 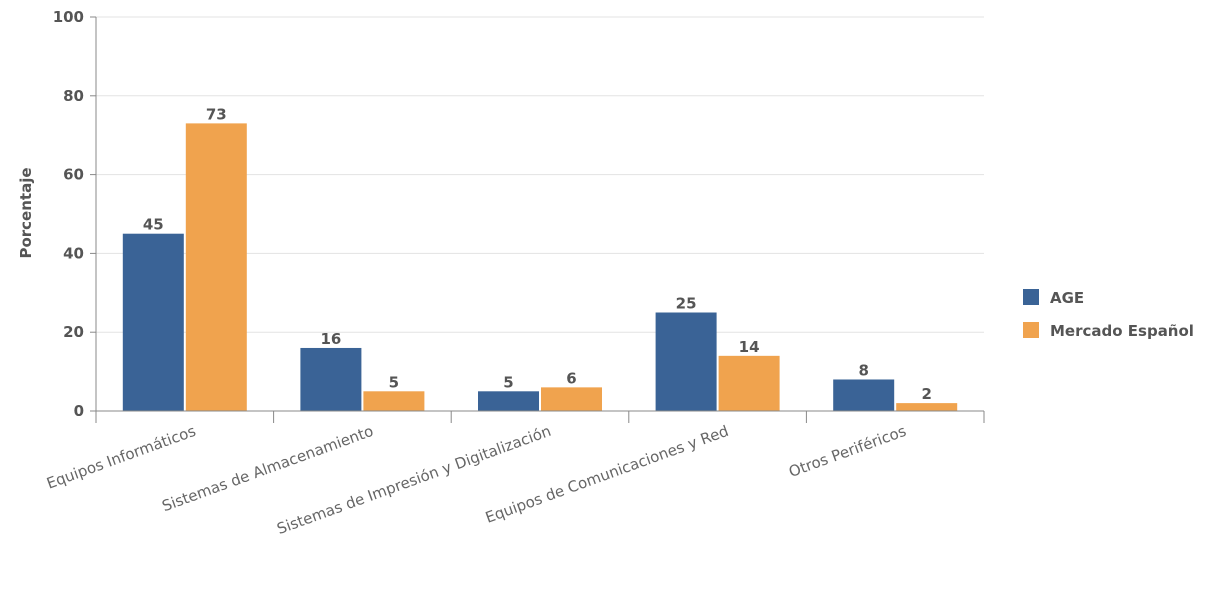 I want to click on legend-label: AGE, so click(x=1067, y=298).